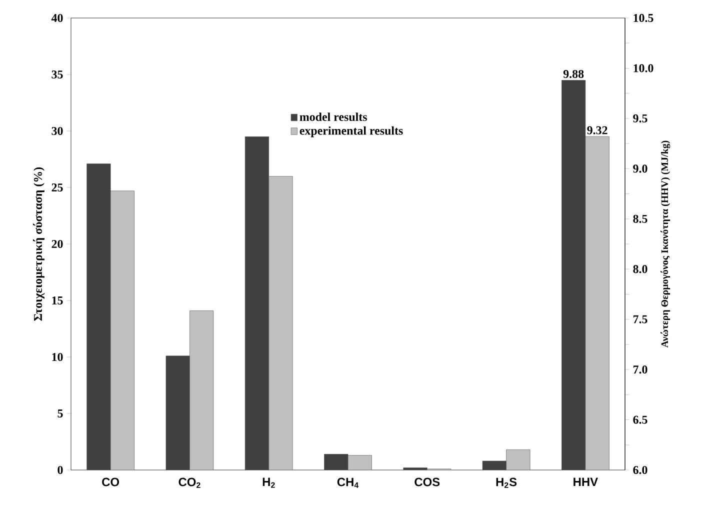 The image size is (701, 506). What do you see at coordinates (57, 74) in the screenshot?
I see `y-tick-label: 35` at bounding box center [57, 74].